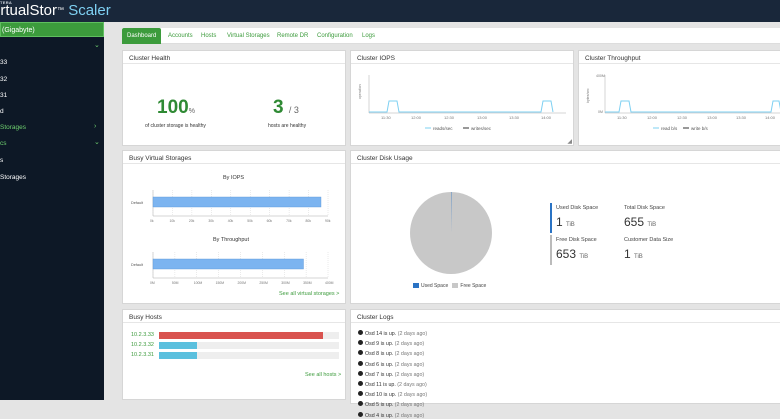 The image size is (780, 419). Describe the element at coordinates (692, 106) in the screenshot. I see `read-series-line` at that location.